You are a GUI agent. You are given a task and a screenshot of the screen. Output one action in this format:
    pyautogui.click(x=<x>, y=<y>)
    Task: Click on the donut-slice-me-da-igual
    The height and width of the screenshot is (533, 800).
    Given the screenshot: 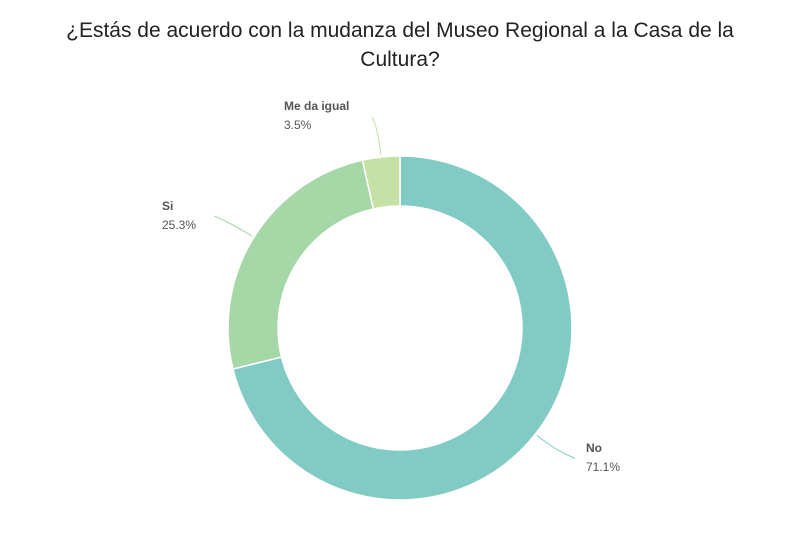 What is the action you would take?
    pyautogui.click(x=381, y=182)
    